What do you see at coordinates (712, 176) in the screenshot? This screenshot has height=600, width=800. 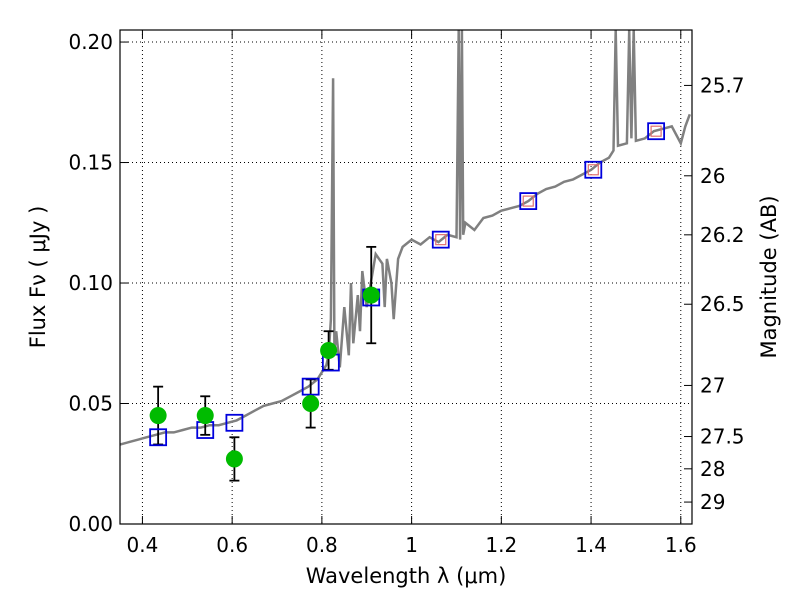 I see `y2-tick-label-1: 26` at bounding box center [712, 176].